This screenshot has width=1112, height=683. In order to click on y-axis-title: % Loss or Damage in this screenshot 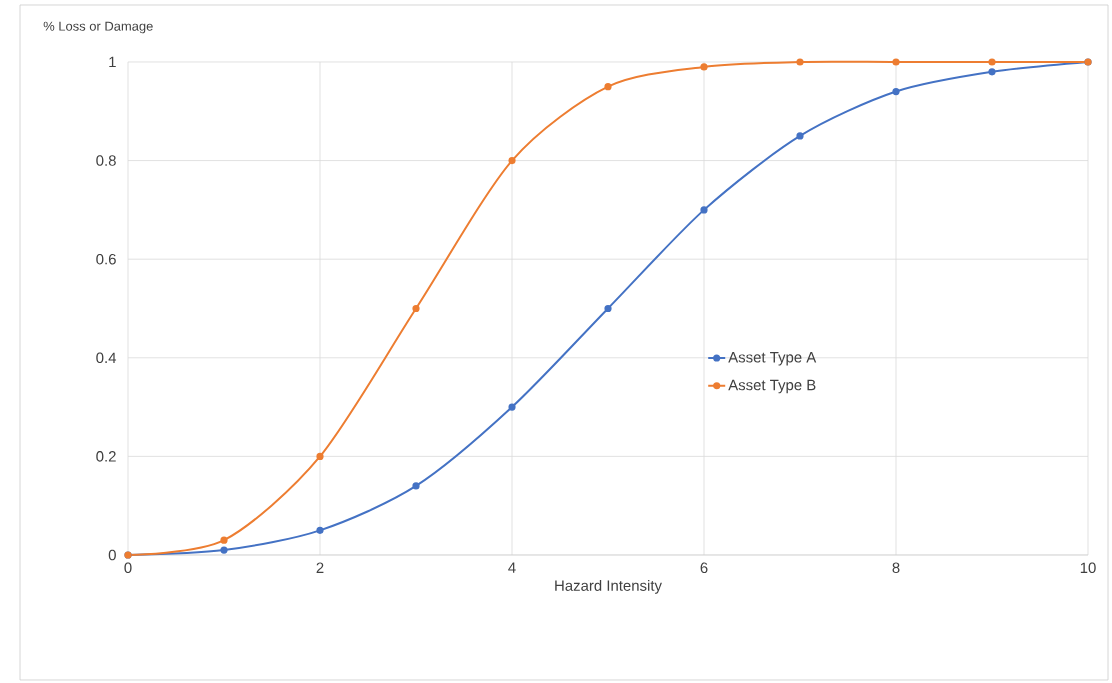, I will do `click(98, 27)`.